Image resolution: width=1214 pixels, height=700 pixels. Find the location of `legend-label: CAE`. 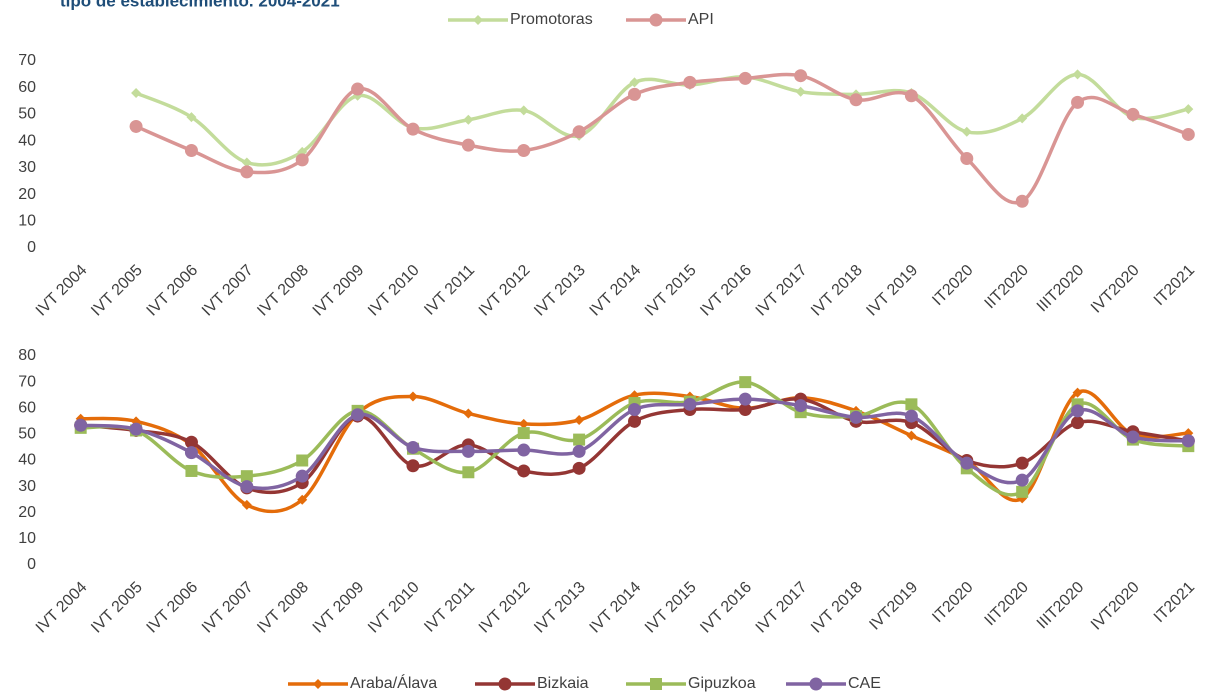

legend-label: CAE is located at coordinates (864, 683).